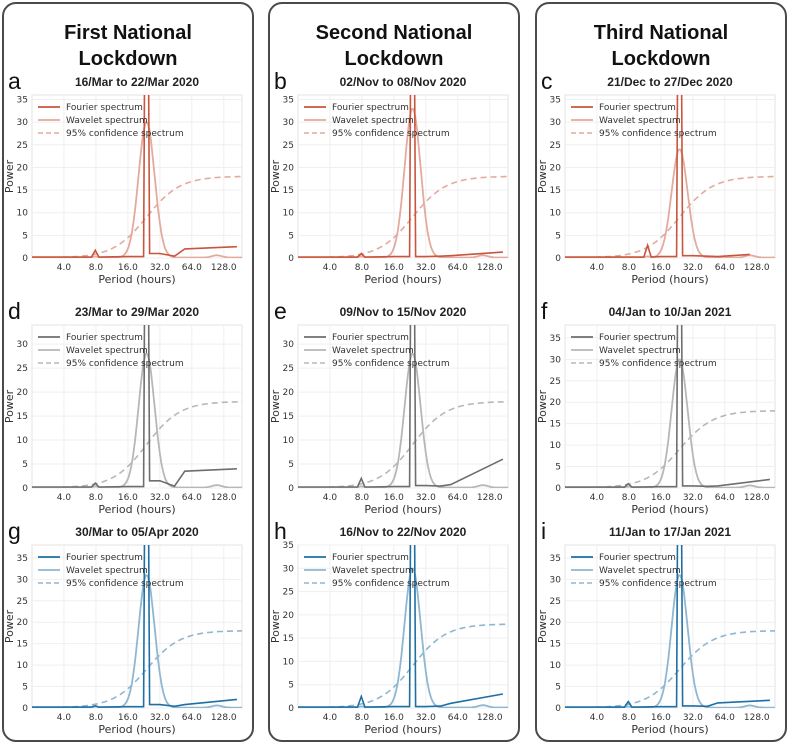 This screenshot has height=746, width=789. I want to click on plot-title: 21/Dec to 27/Dec 2020, so click(670, 82).